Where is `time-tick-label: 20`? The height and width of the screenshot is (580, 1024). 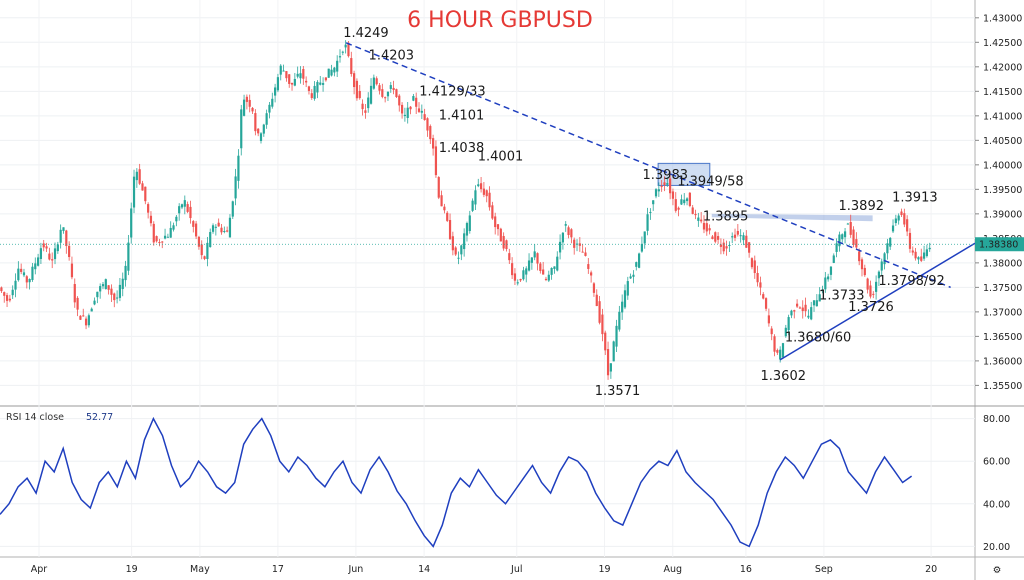
time-tick-label: 20 is located at coordinates (931, 569).